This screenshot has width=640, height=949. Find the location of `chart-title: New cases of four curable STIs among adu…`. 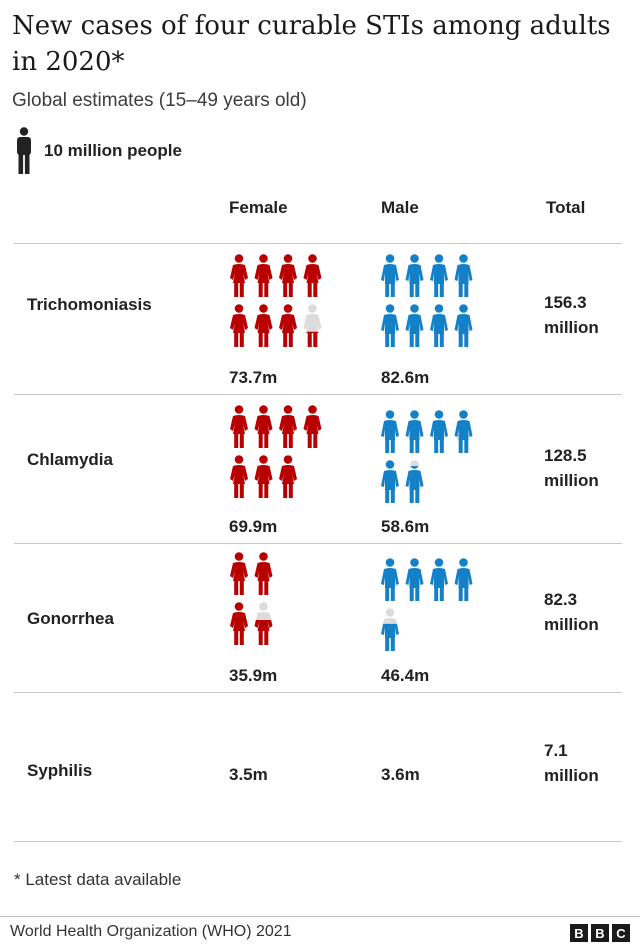

chart-title: New cases of four curable STIs among adu… is located at coordinates (311, 44).